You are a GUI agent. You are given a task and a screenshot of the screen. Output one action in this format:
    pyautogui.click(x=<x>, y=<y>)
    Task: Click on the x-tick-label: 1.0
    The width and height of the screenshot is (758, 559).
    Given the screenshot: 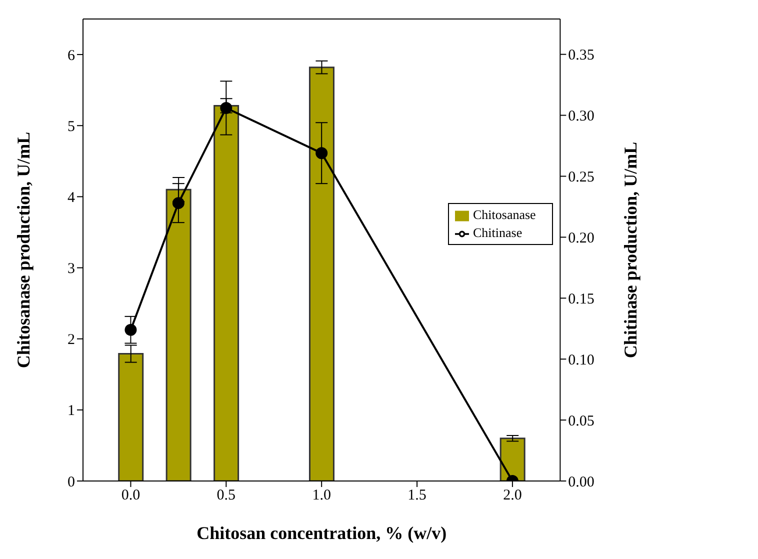 What is the action you would take?
    pyautogui.click(x=321, y=496)
    